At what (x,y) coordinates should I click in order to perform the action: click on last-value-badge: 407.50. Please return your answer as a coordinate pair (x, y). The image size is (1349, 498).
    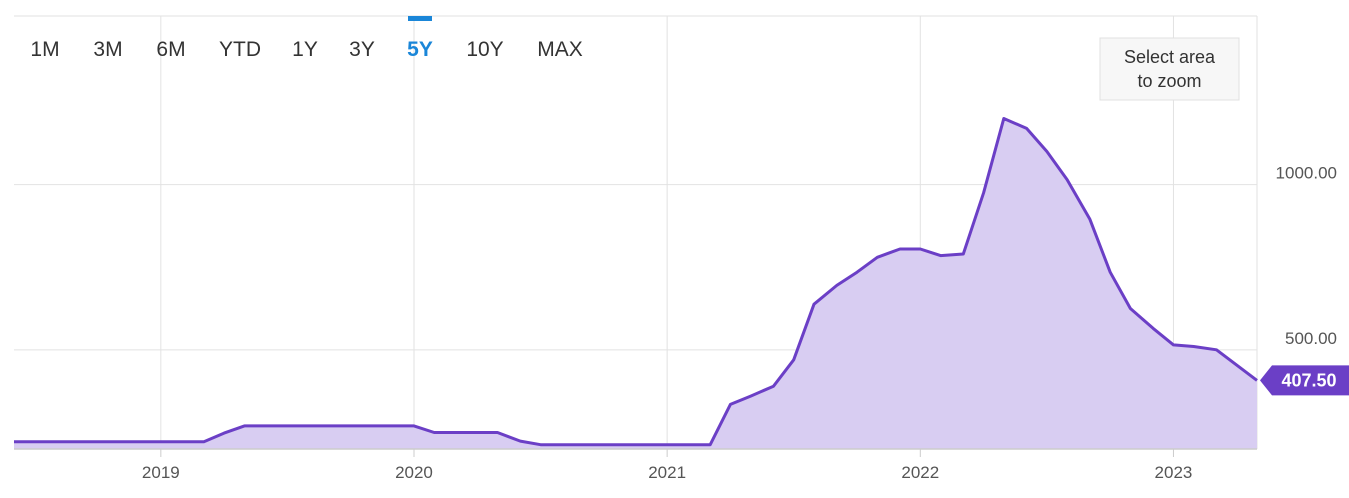
    Looking at the image, I should click on (1304, 380).